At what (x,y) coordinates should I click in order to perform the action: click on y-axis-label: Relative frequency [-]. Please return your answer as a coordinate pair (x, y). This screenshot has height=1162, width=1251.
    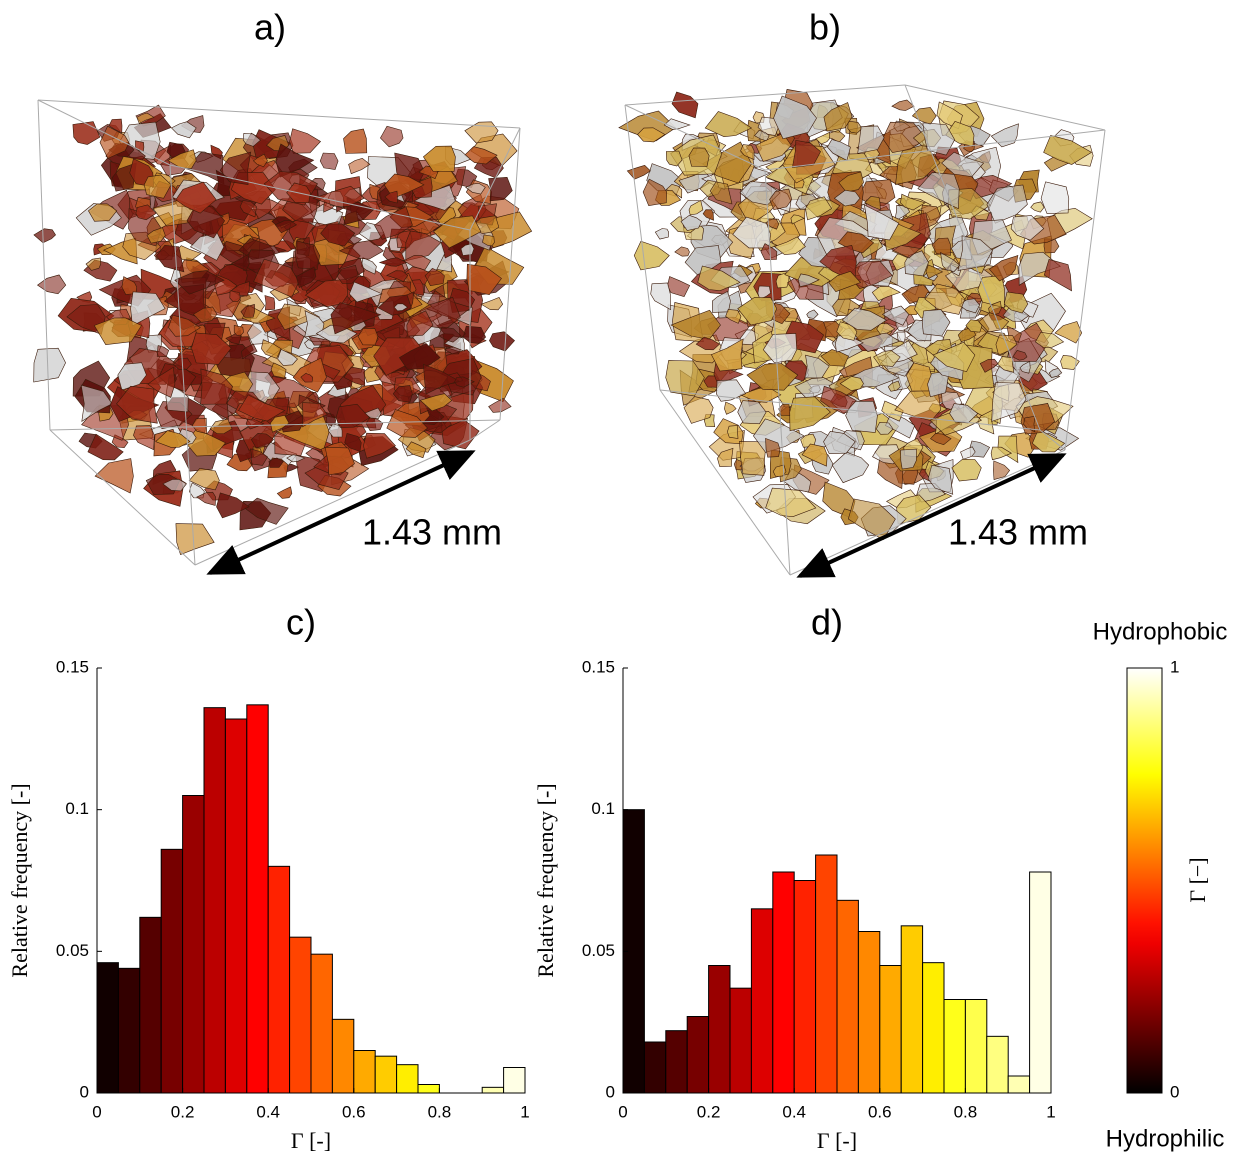
    Looking at the image, I should click on (19, 880).